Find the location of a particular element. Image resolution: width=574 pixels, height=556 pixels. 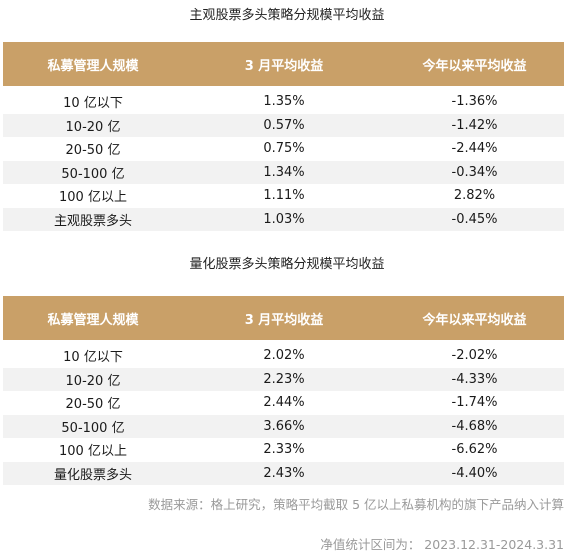

table-row: 100 亿以上 1.11% 2.82% is located at coordinates (283, 196).